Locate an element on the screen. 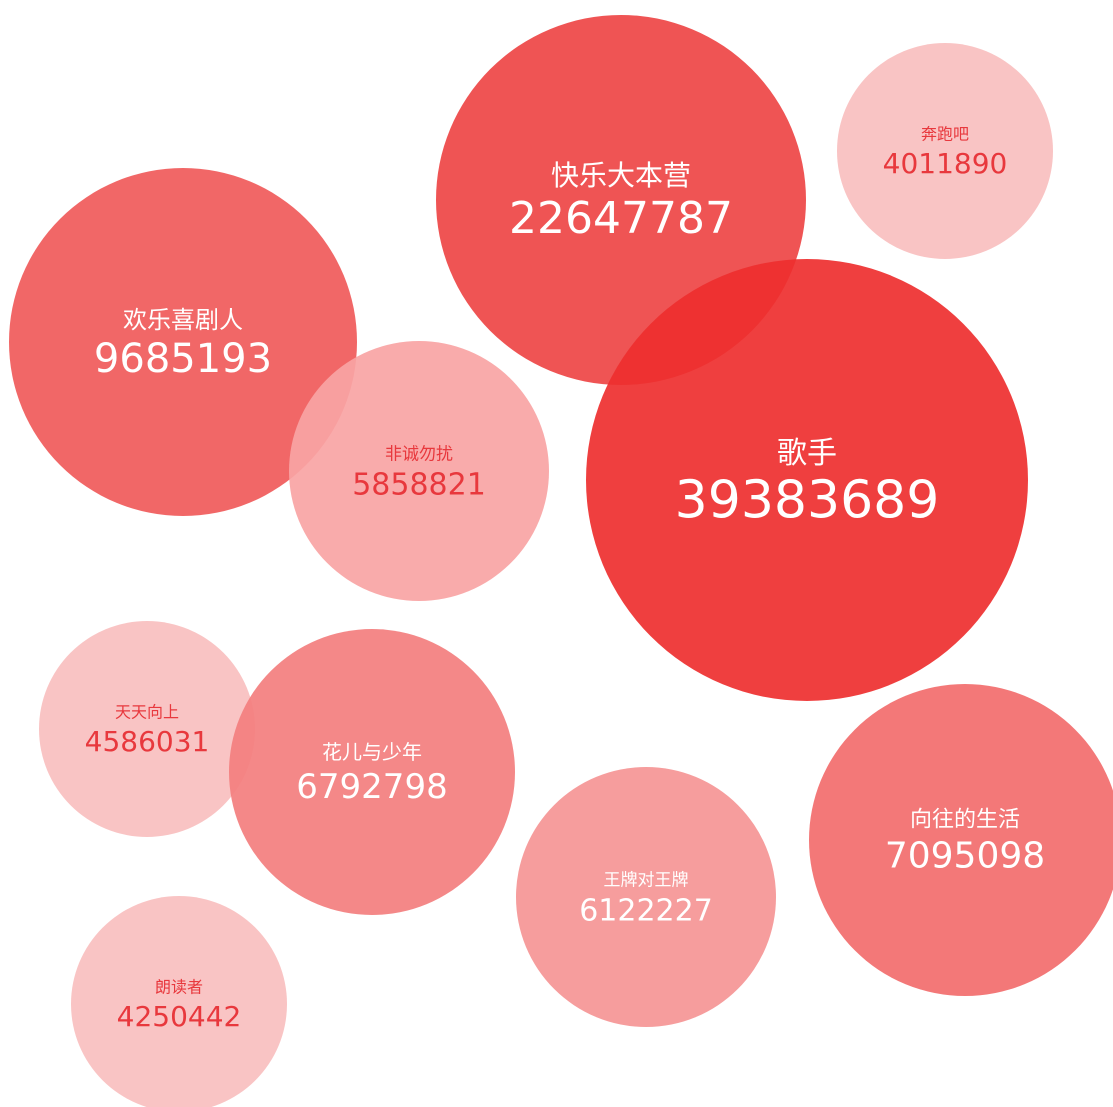  bubble-name: 天天向上 is located at coordinates (147, 712).